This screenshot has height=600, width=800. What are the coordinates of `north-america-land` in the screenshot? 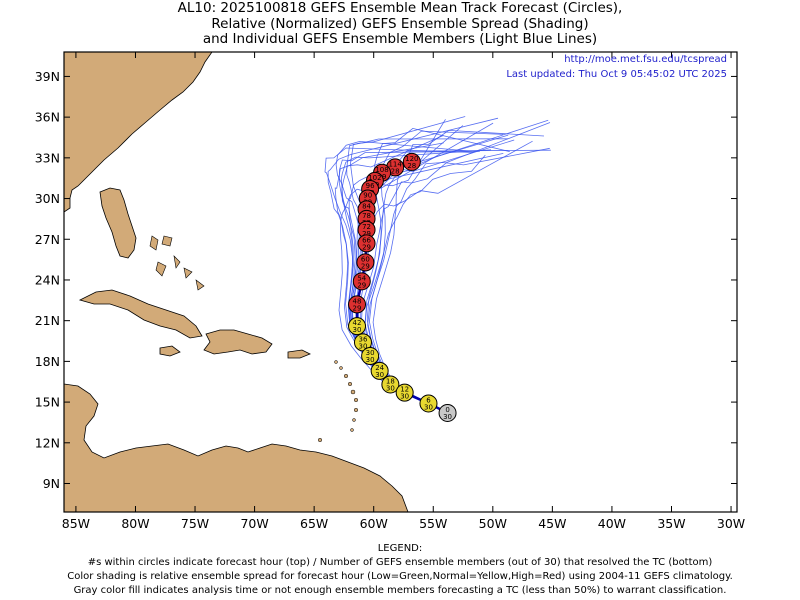 It's located at (138, 155).